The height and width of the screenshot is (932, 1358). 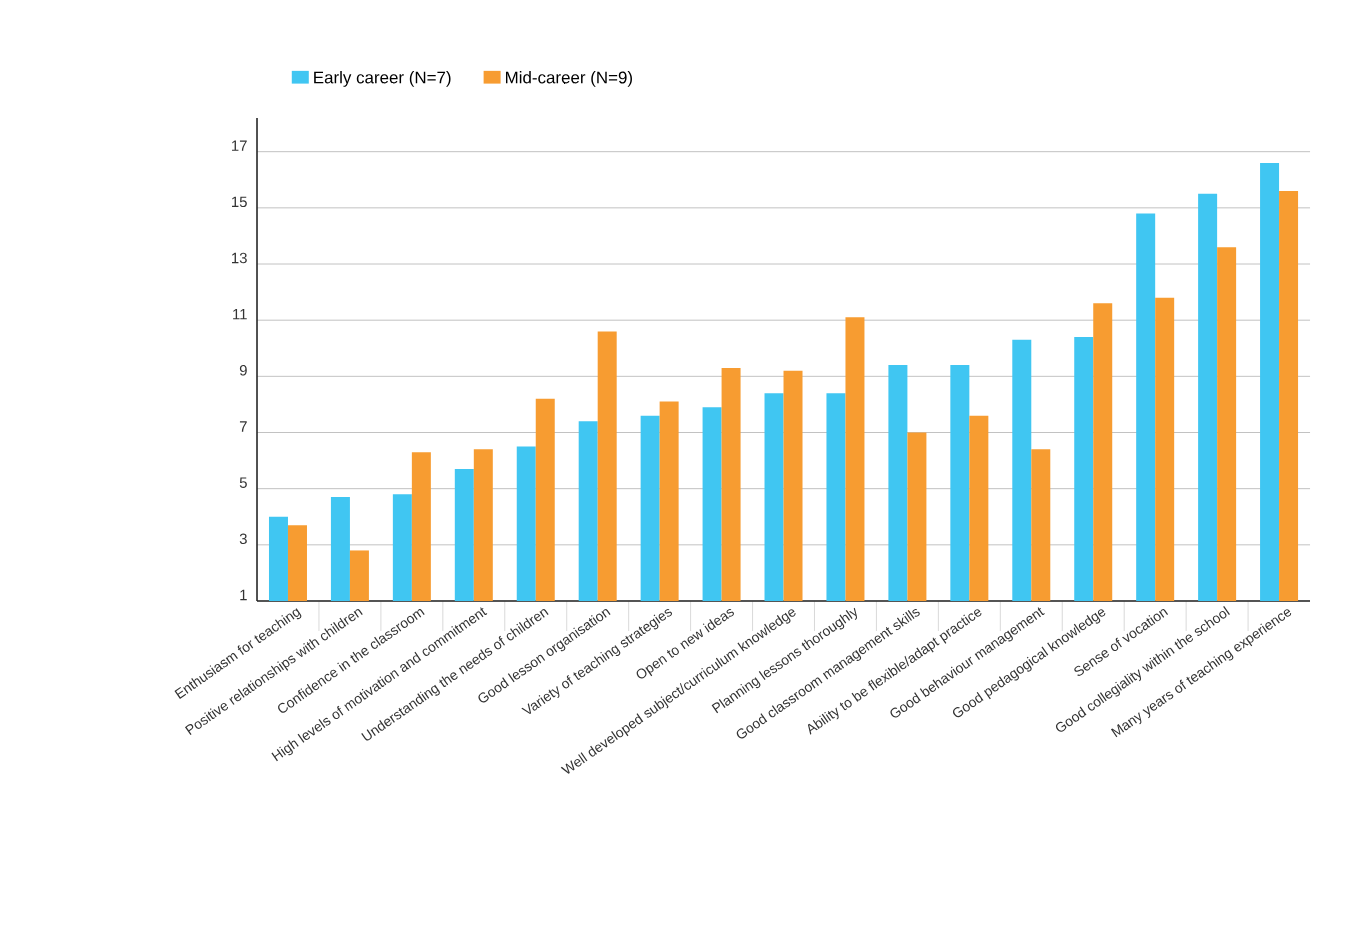 I want to click on y-tick-label: 1, so click(x=243, y=595).